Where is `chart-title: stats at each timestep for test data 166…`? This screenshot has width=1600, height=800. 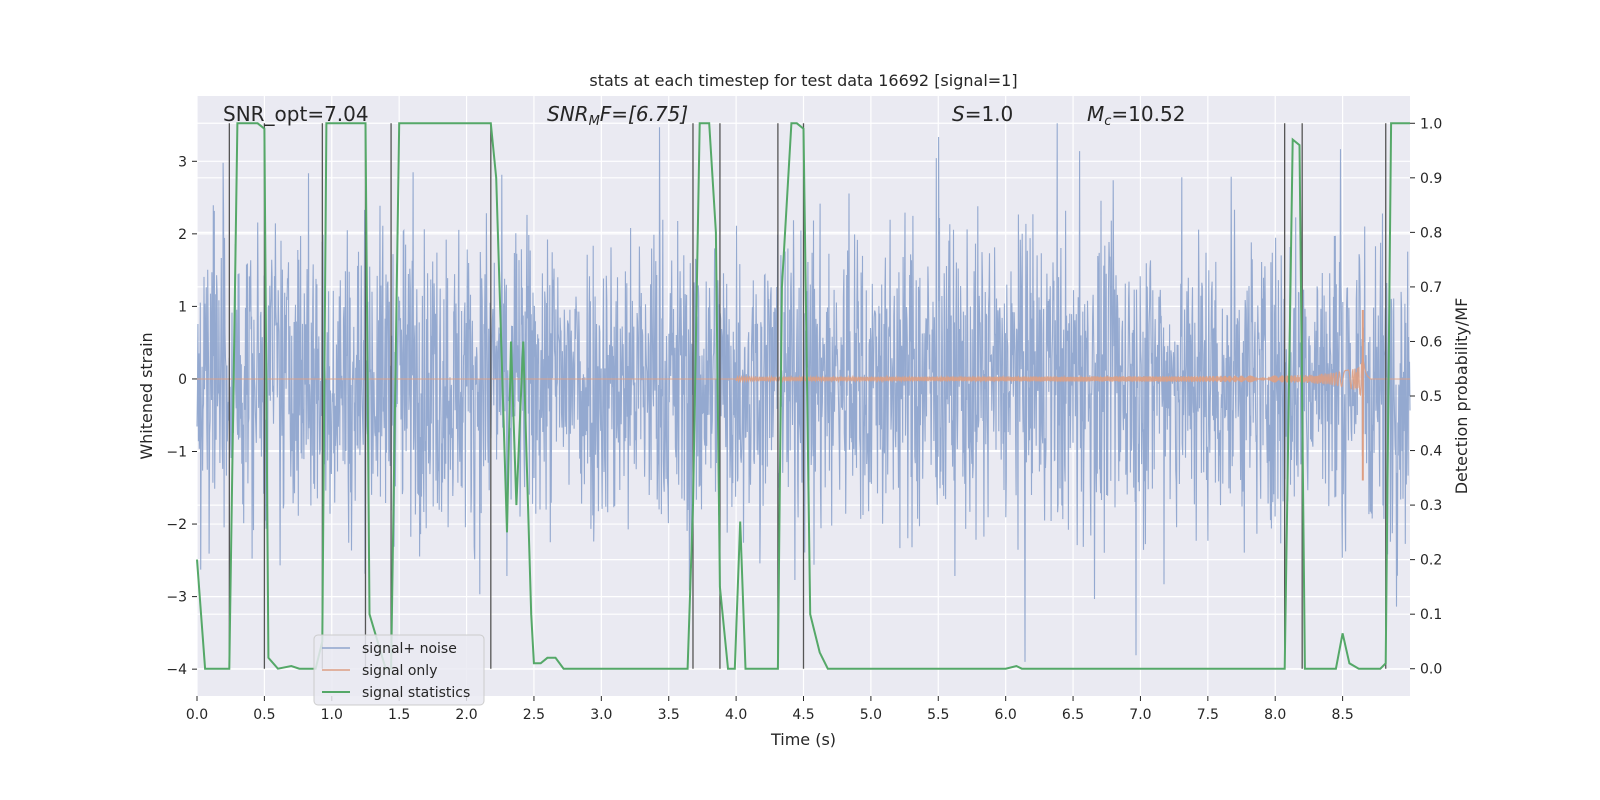 chart-title: stats at each timestep for test data 166… is located at coordinates (803, 80).